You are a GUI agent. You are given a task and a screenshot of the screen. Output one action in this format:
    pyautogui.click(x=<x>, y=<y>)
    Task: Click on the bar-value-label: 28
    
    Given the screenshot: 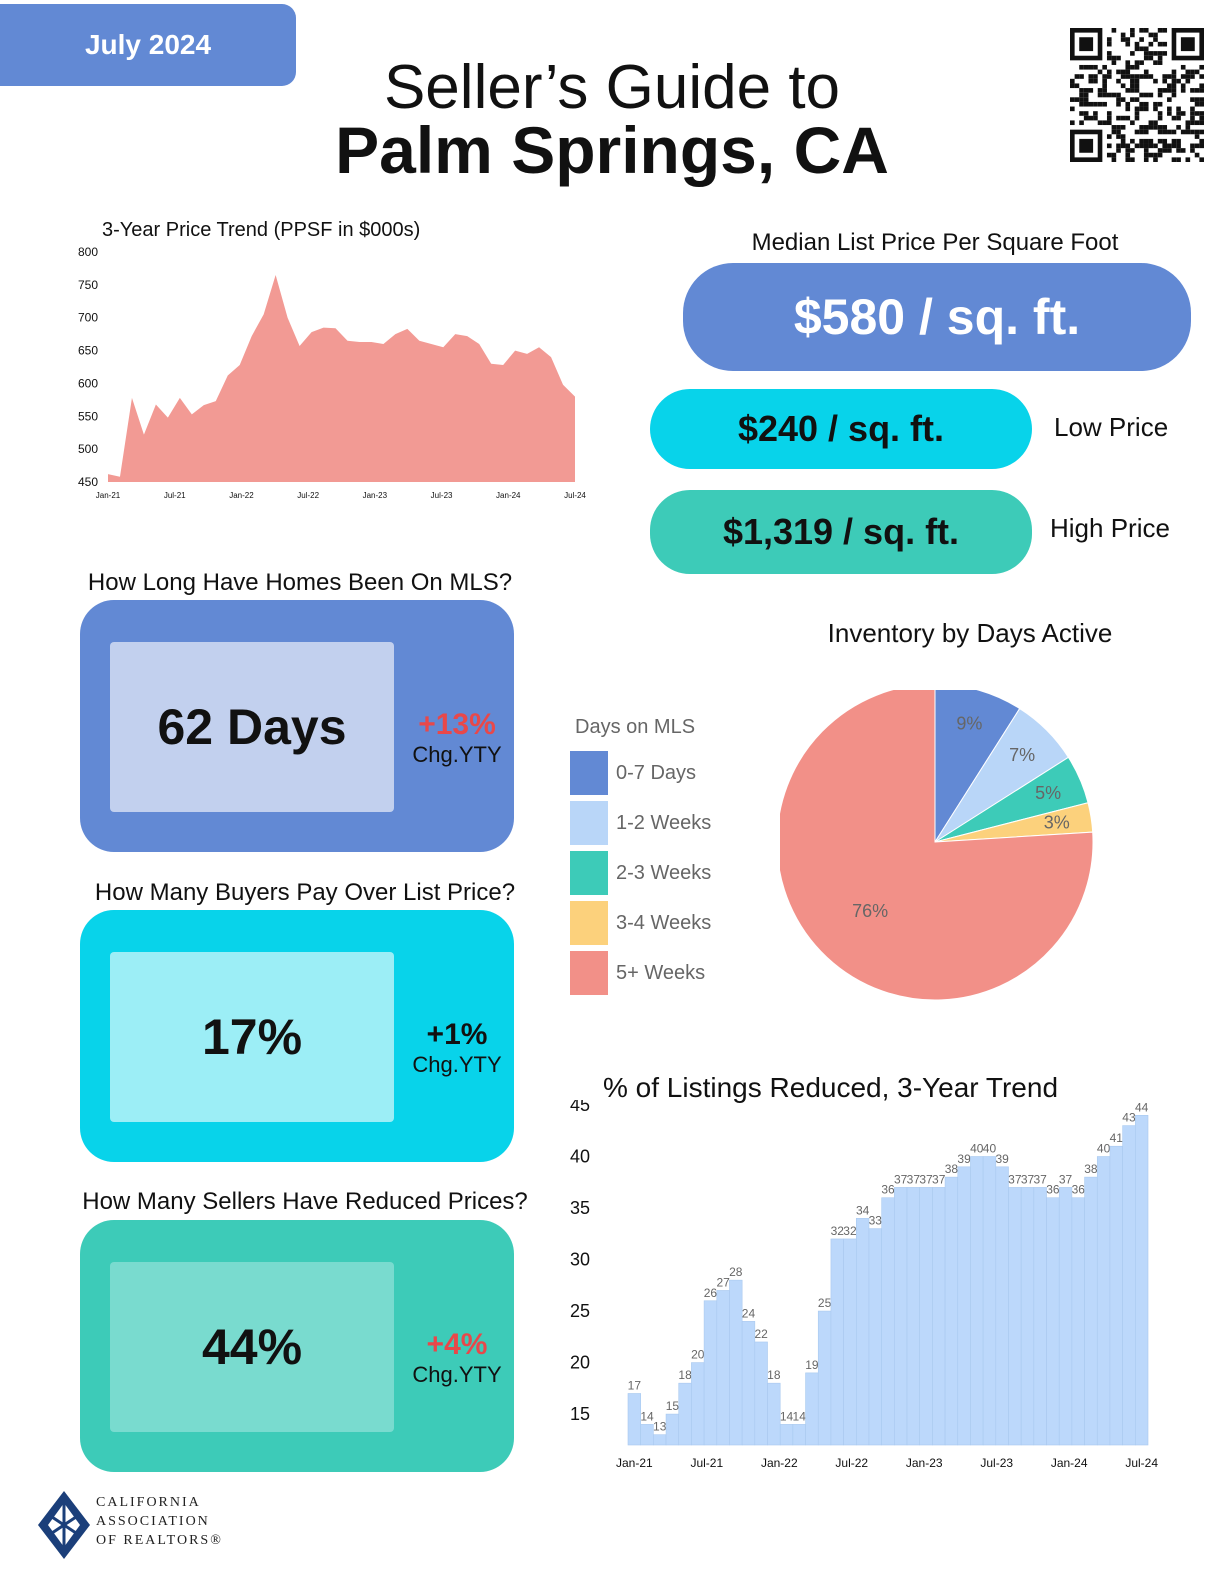 What is the action you would take?
    pyautogui.click(x=736, y=1272)
    